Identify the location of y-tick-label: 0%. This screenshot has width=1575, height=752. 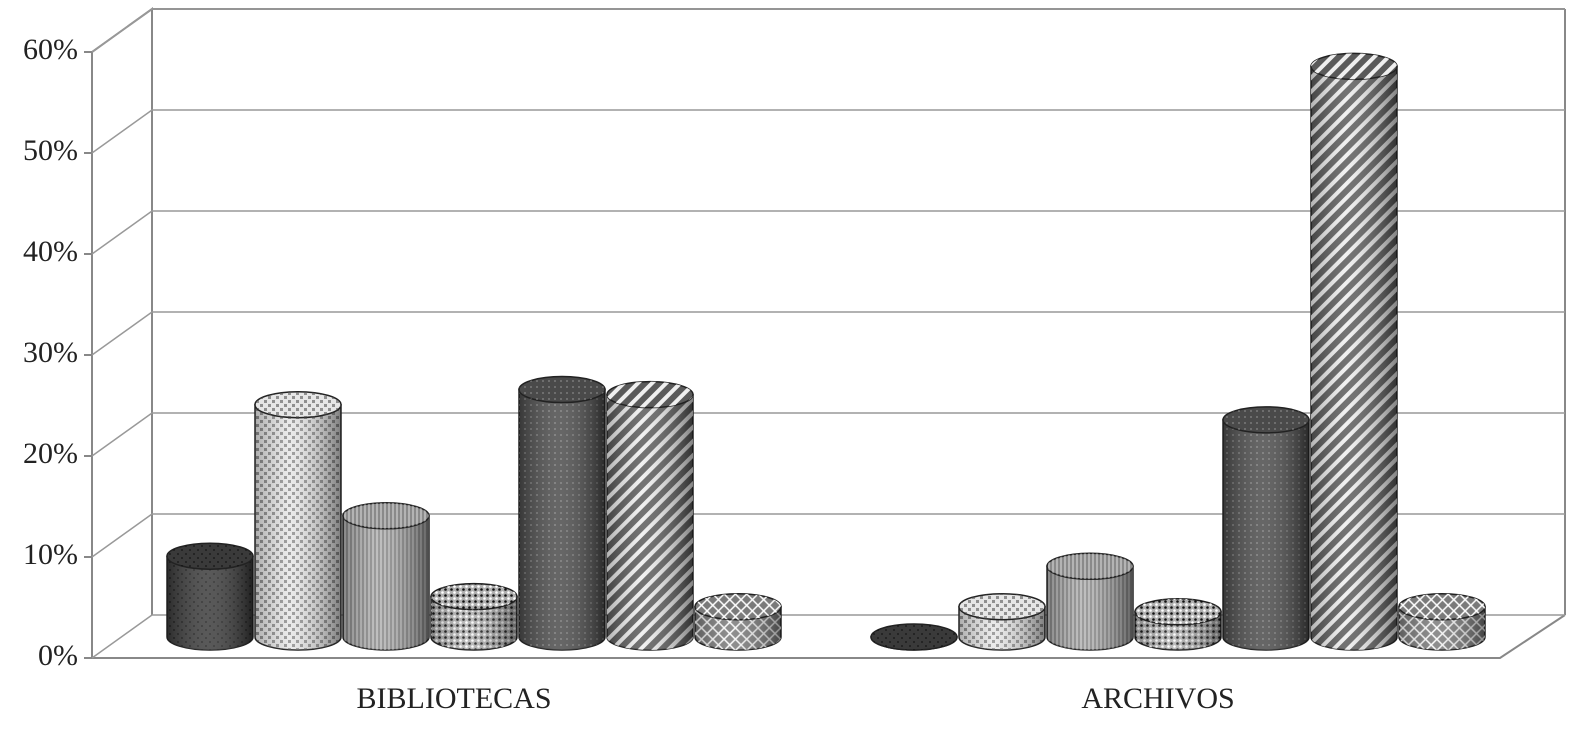
(58, 655).